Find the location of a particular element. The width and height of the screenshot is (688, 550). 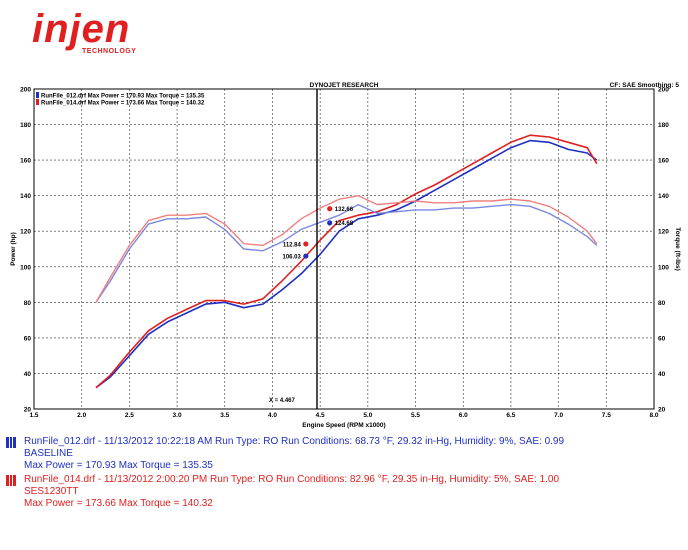

marker-group: 132.66 124.68 112.84 106.03 is located at coordinates (318, 233).